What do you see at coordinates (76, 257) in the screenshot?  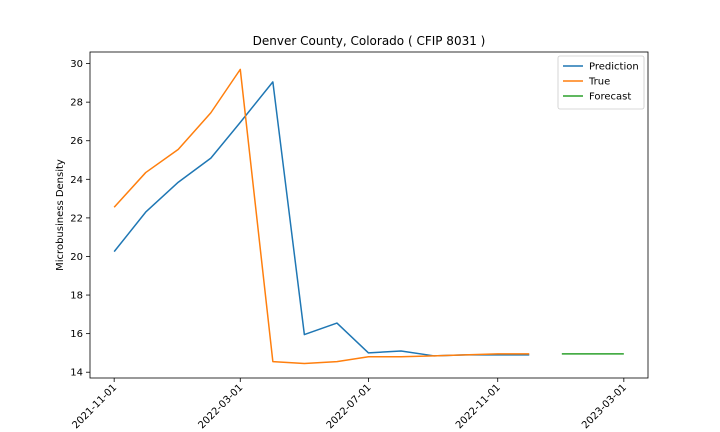 I see `y-tick-label: 20` at bounding box center [76, 257].